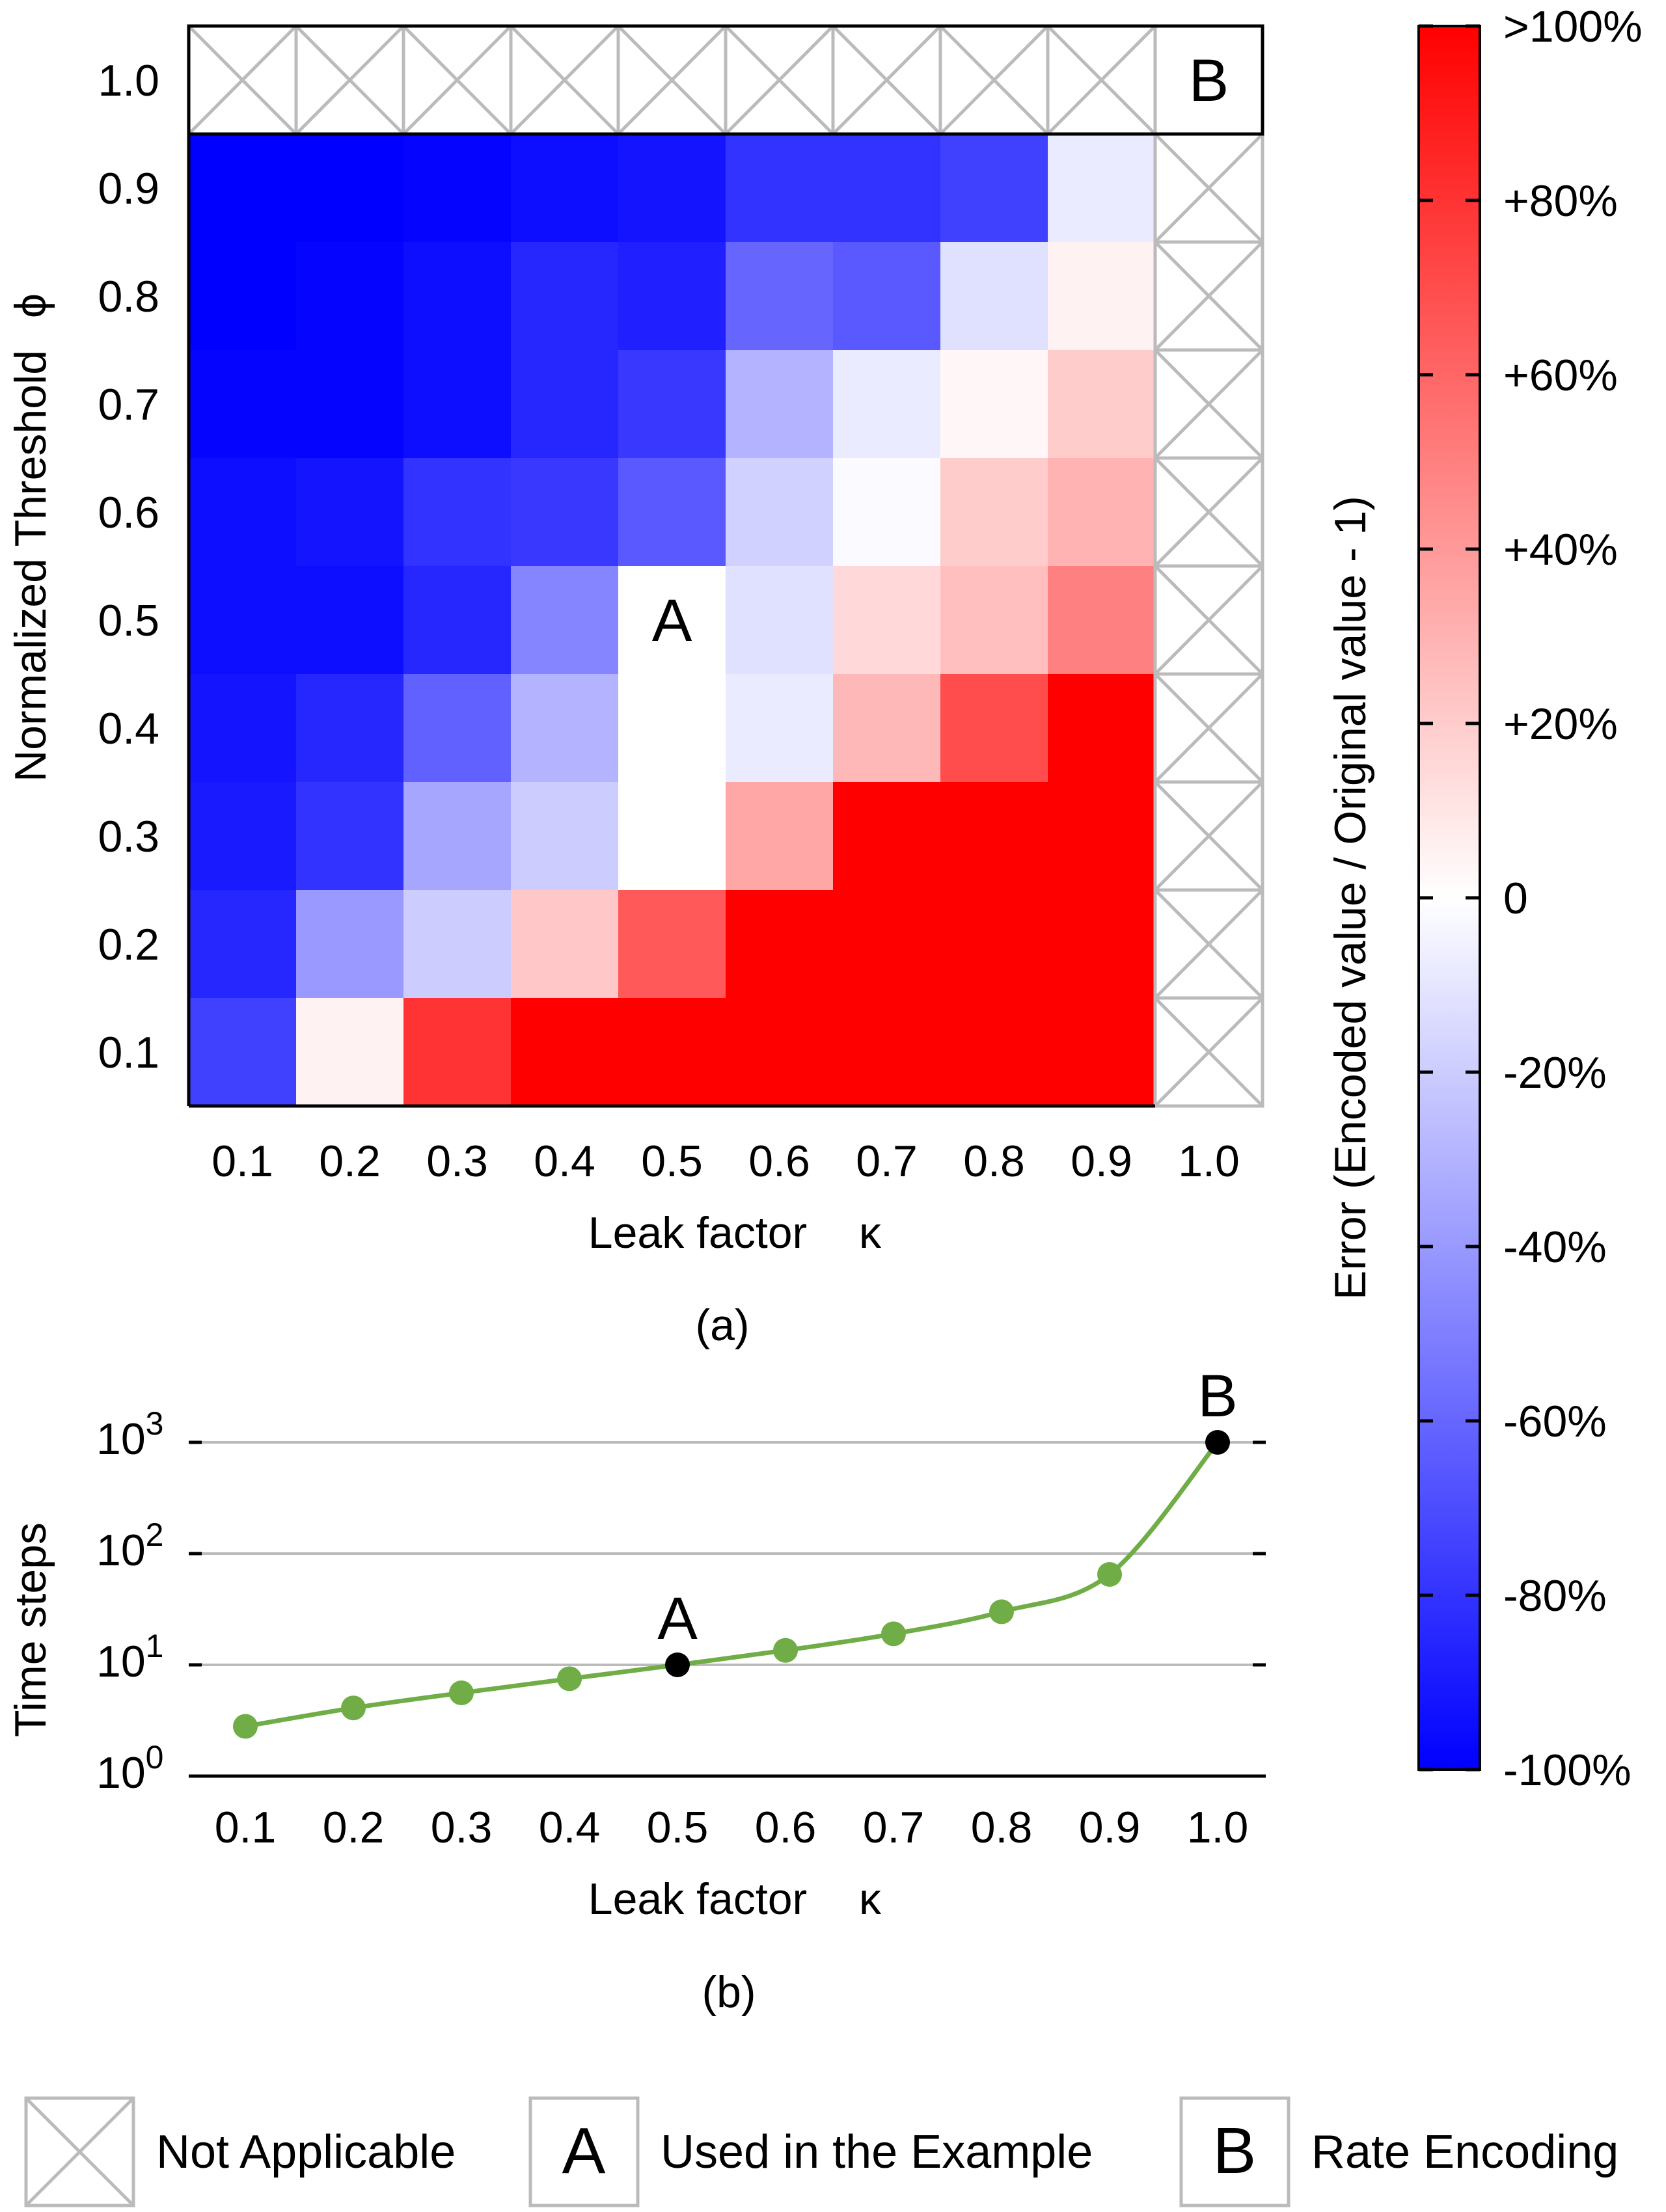 Image resolution: width=1666 pixels, height=2212 pixels. I want to click on legend-item-b: B Rate Encoding, so click(1399, 2151).